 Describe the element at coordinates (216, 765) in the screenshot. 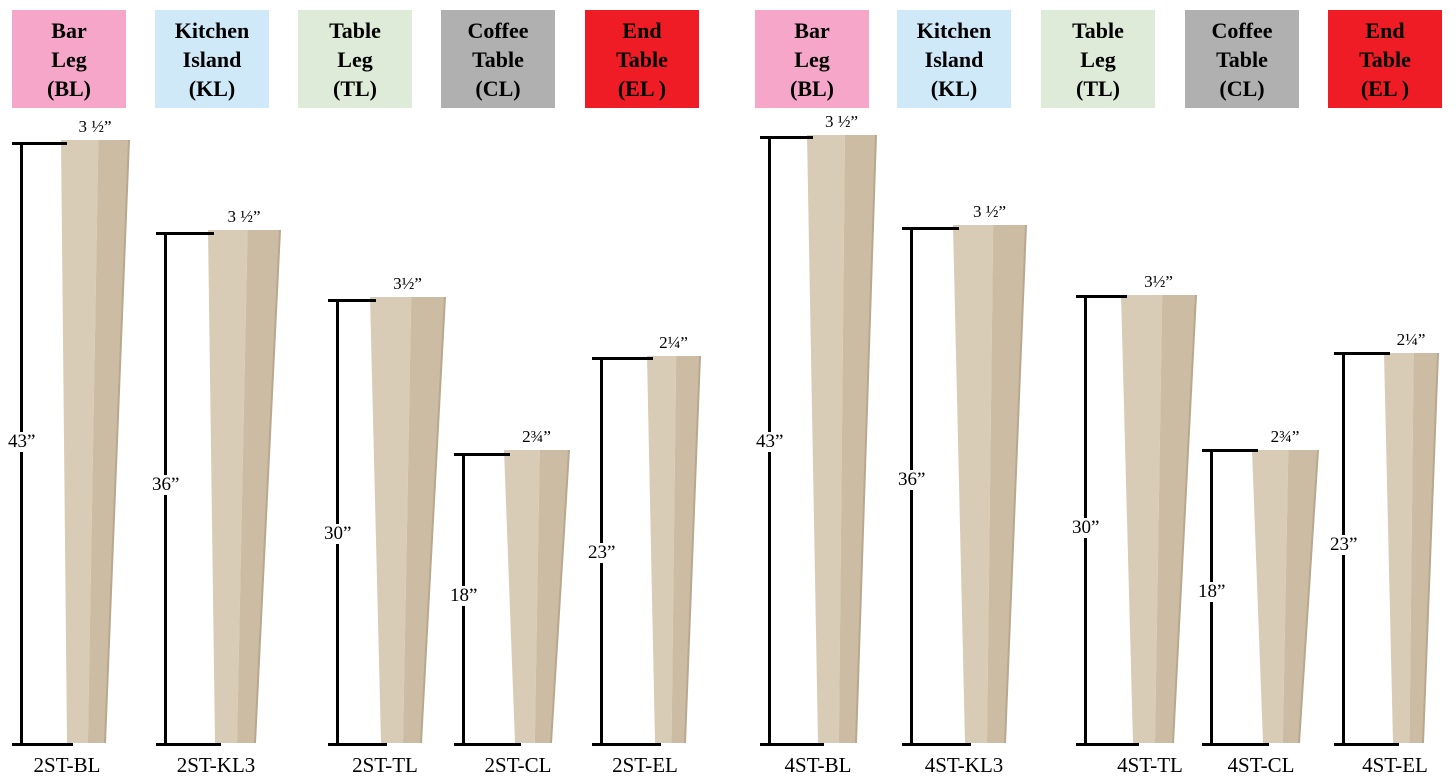

I see `leg-code: 2ST-KL3` at that location.